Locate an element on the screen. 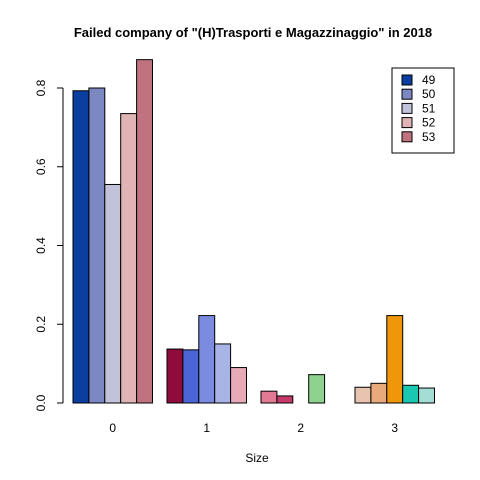 This screenshot has height=480, width=480. y-axis: 0.0 0.2 0.4 0.6 0.8 is located at coordinates (49, 245).